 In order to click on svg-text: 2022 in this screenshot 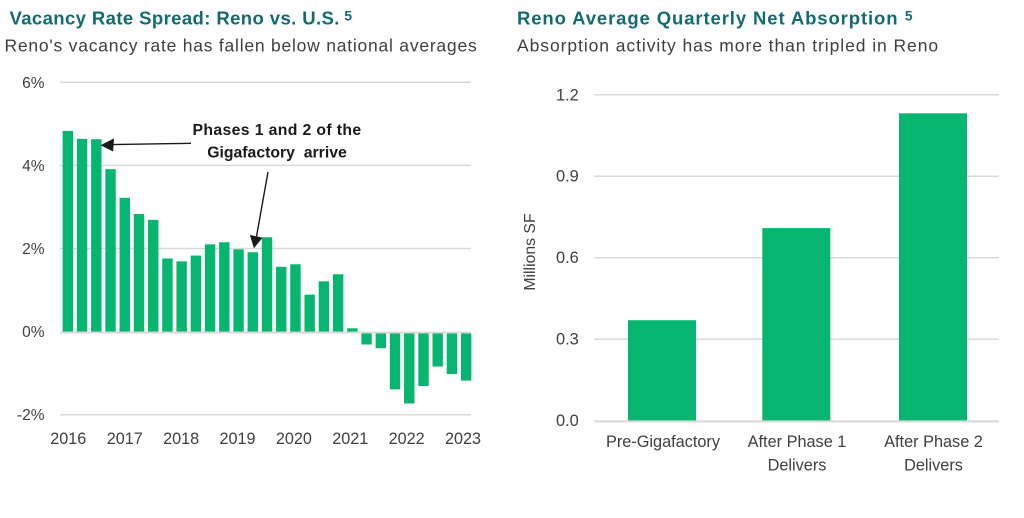, I will do `click(407, 439)`.